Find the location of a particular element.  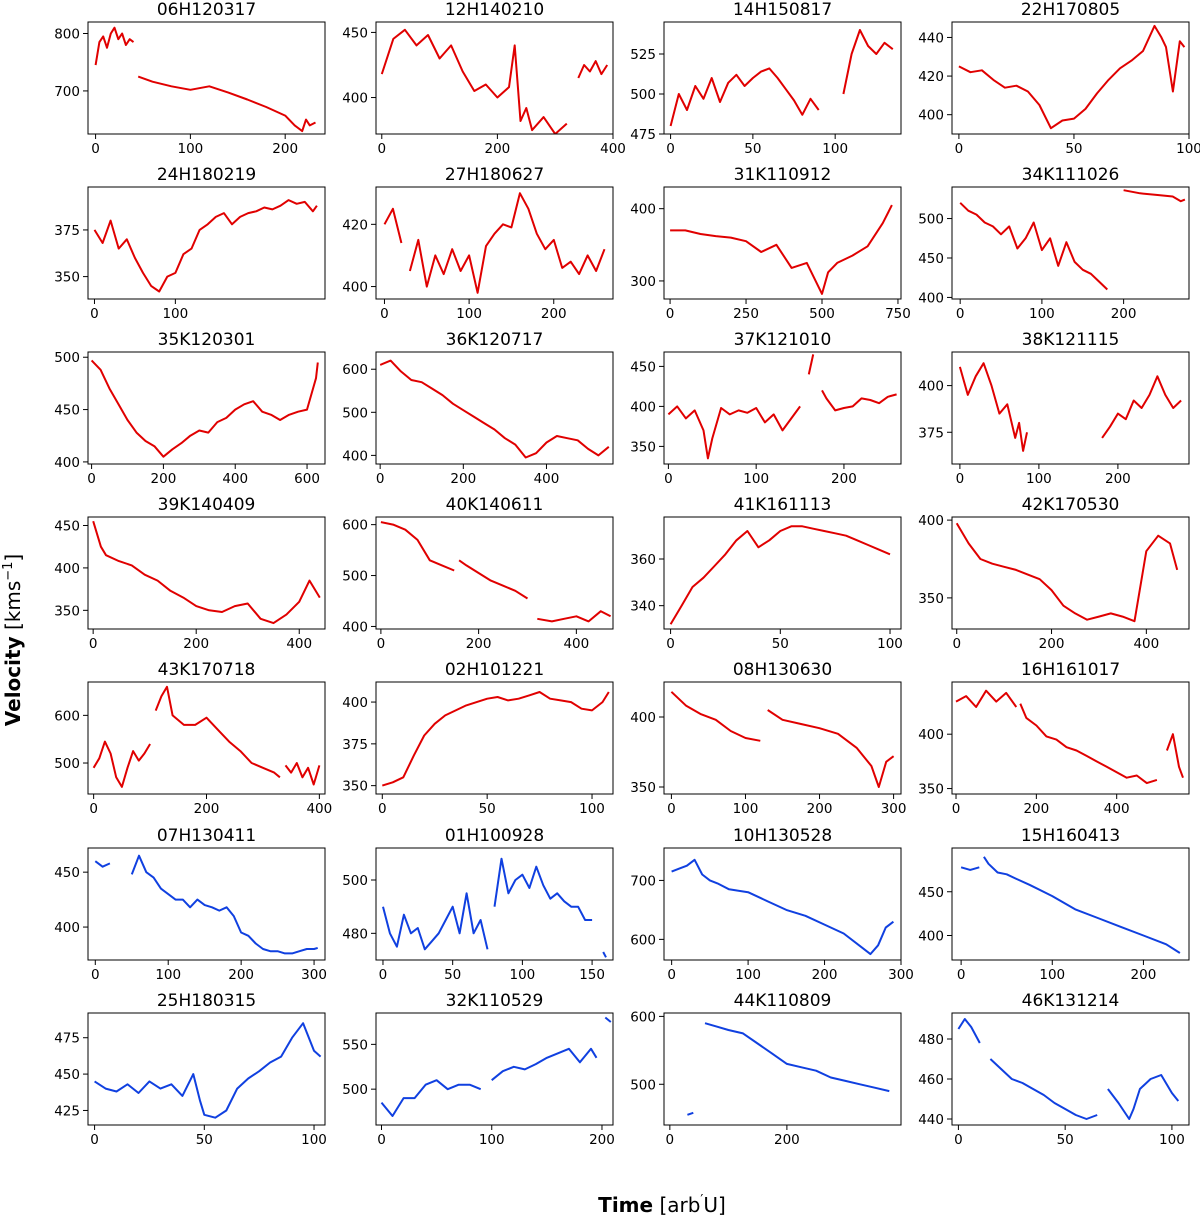

subplot-41K161113: 41K161113 0 50 100 340 360 is located at coordinates (766, 573).